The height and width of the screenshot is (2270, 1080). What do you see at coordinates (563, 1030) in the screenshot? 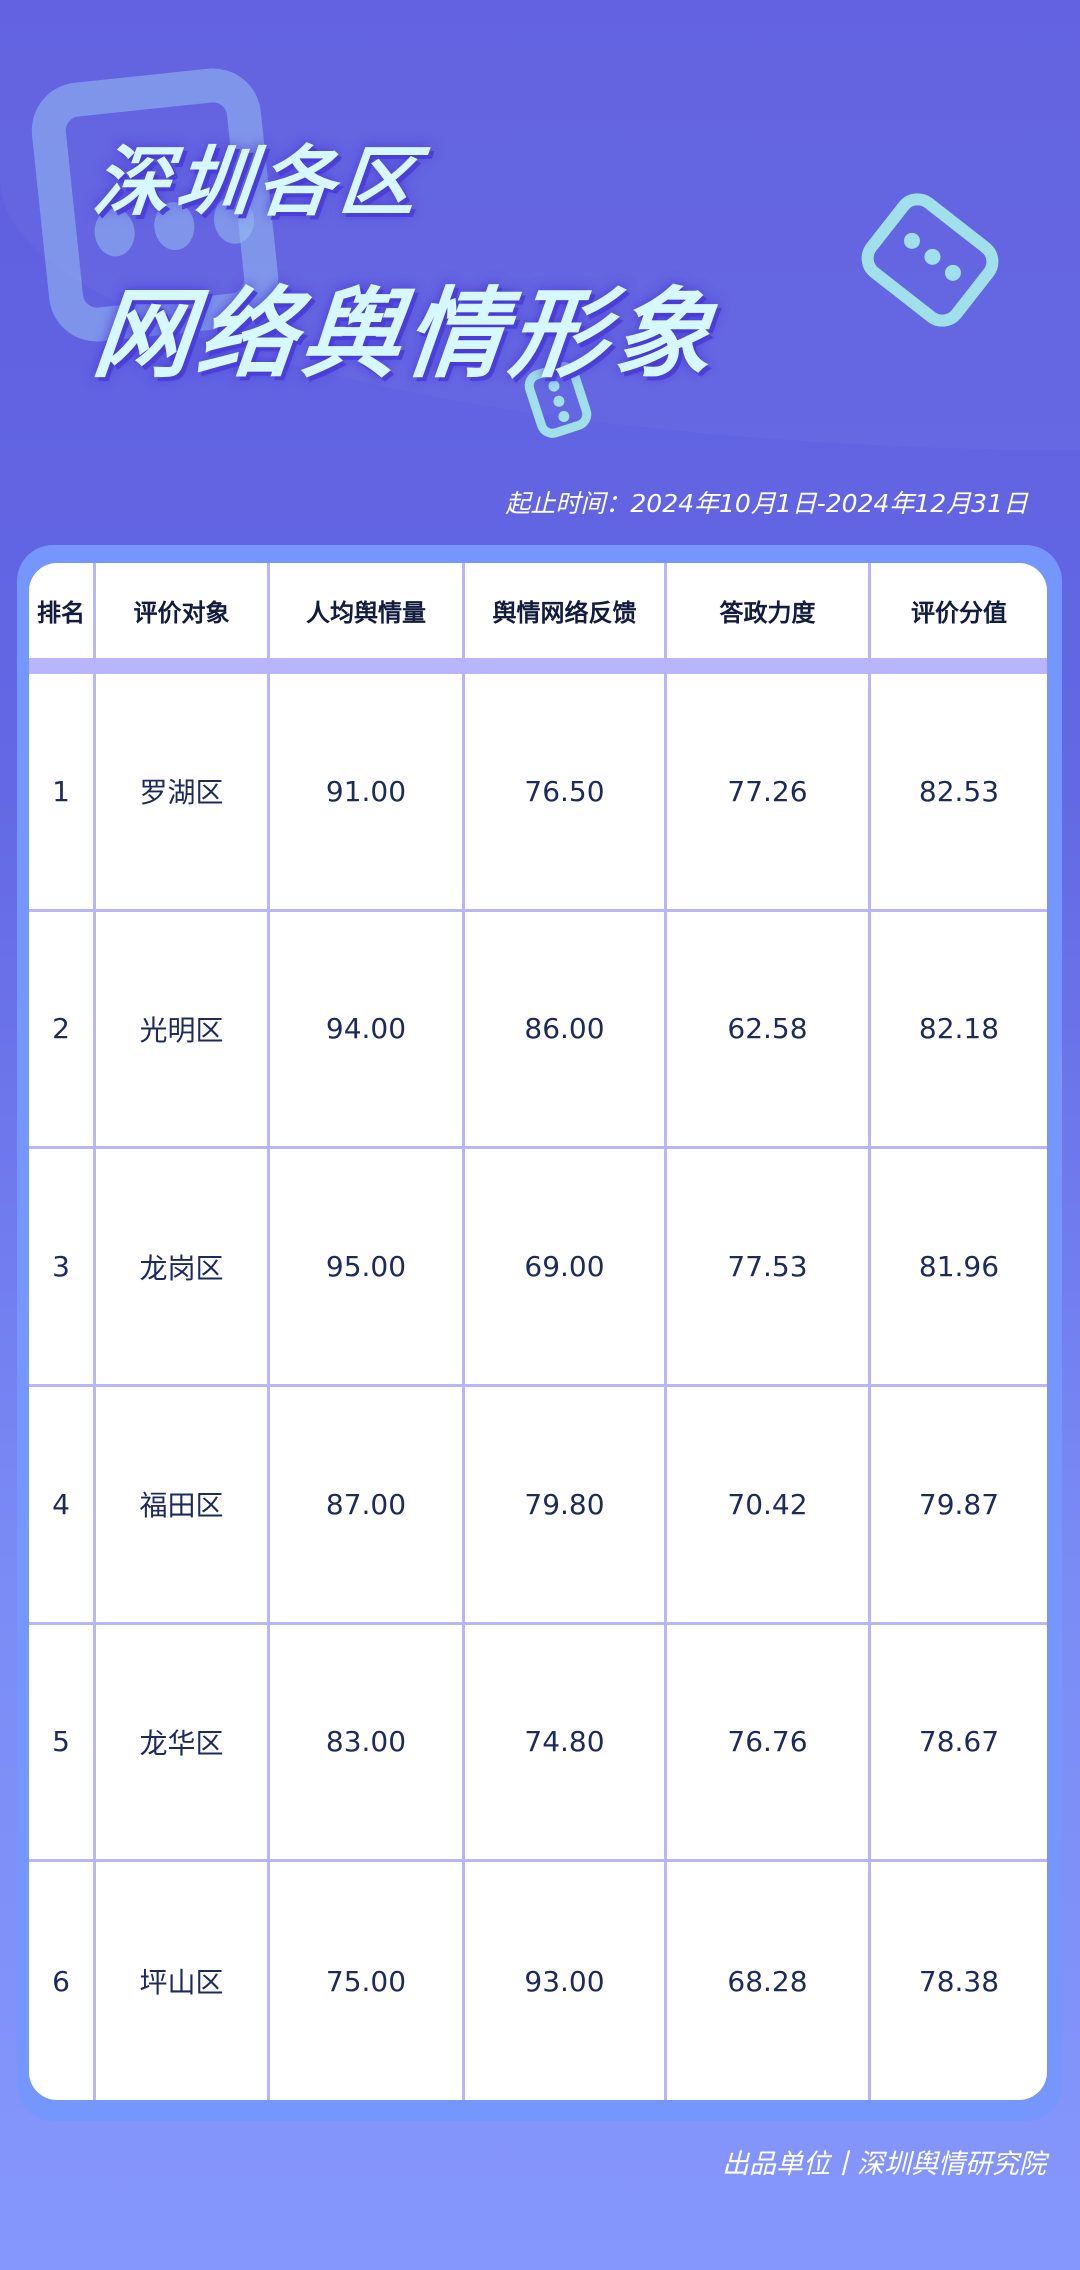
I see `cell-network-feedback: 86.00` at bounding box center [563, 1030].